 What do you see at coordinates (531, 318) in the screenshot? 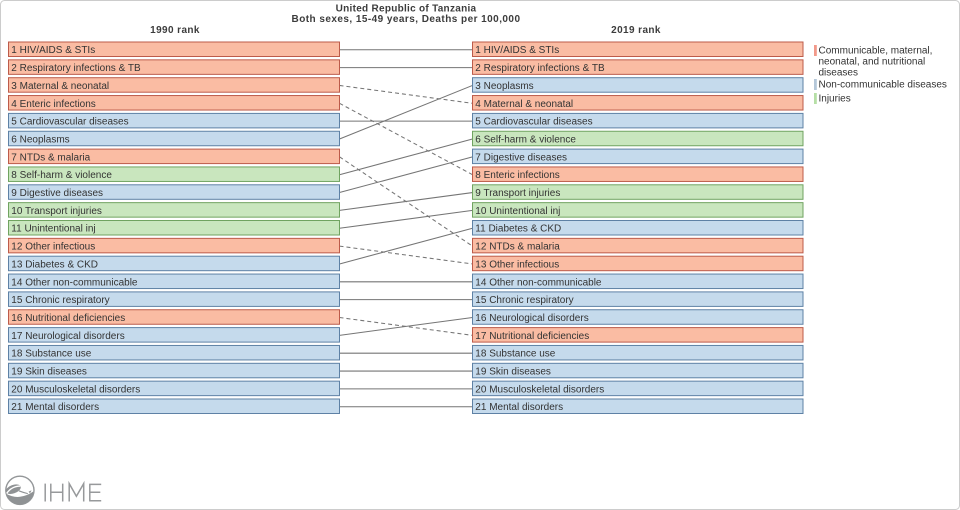
I see `svg-text: 16 Neurological disorders` at bounding box center [531, 318].